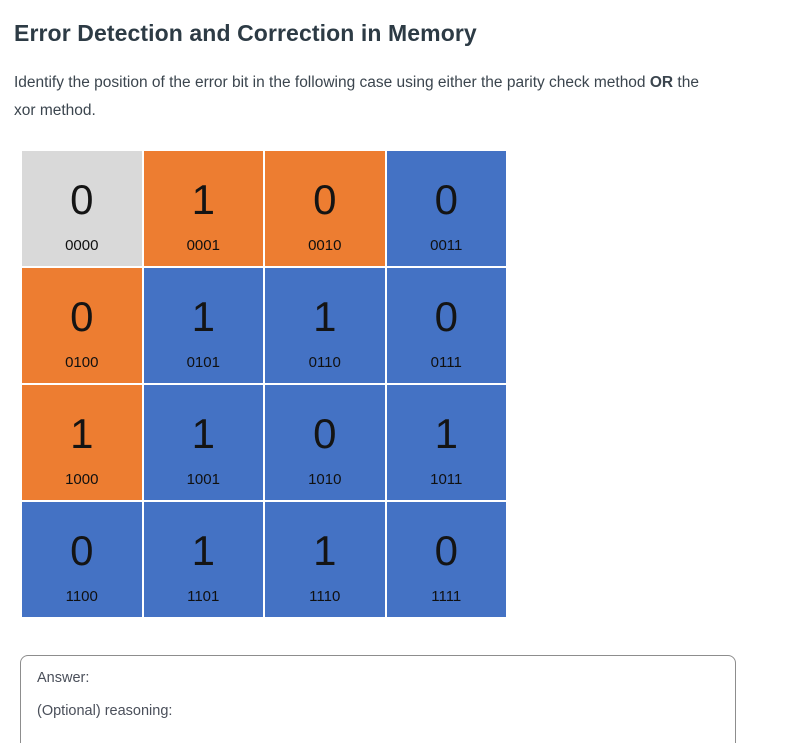 This screenshot has width=793, height=743. Describe the element at coordinates (446, 596) in the screenshot. I see `cell-label: 1111` at that location.